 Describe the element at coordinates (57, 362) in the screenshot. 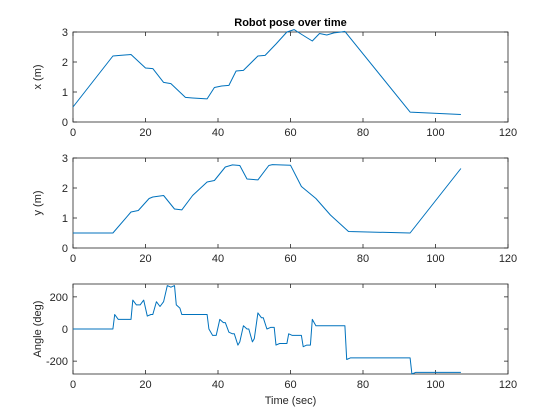

I see `y-tick-label: -200` at that location.